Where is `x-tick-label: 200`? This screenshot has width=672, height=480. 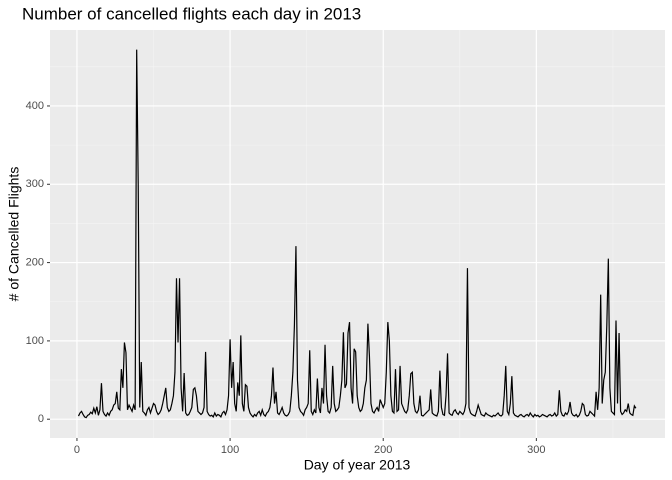 x-tick-label: 200 is located at coordinates (383, 450).